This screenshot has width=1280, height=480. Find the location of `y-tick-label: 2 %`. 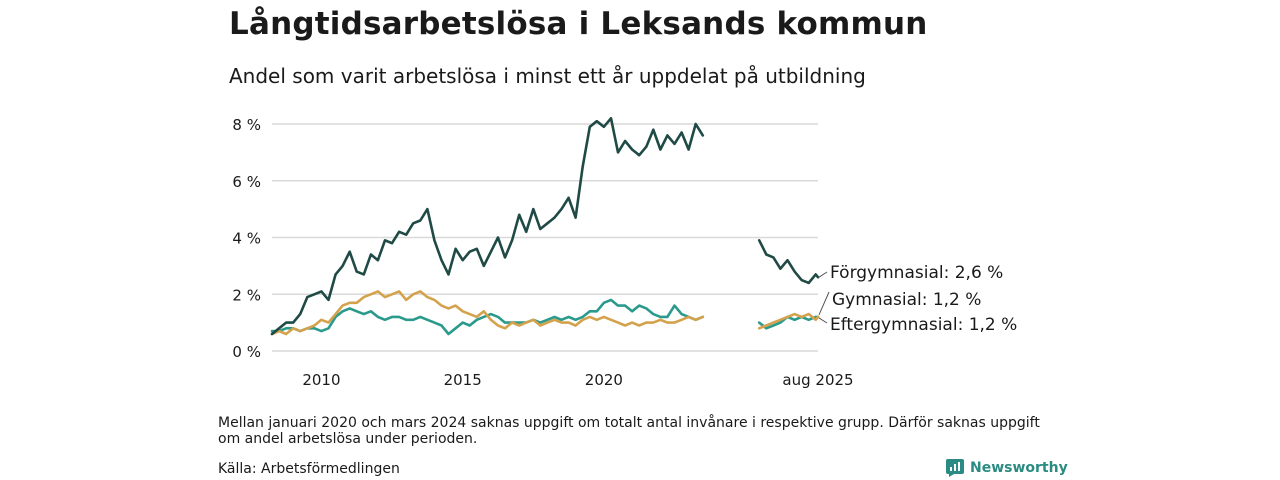

y-tick-label: 2 % is located at coordinates (246, 295).